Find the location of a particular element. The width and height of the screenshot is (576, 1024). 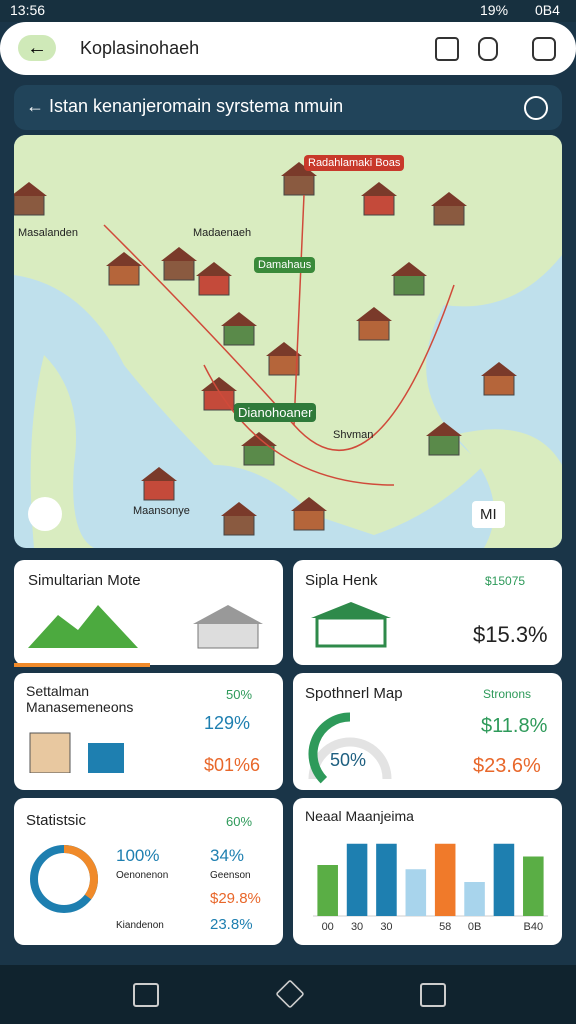

card-title: Neaal Maanjeima is located at coordinates (359, 816).